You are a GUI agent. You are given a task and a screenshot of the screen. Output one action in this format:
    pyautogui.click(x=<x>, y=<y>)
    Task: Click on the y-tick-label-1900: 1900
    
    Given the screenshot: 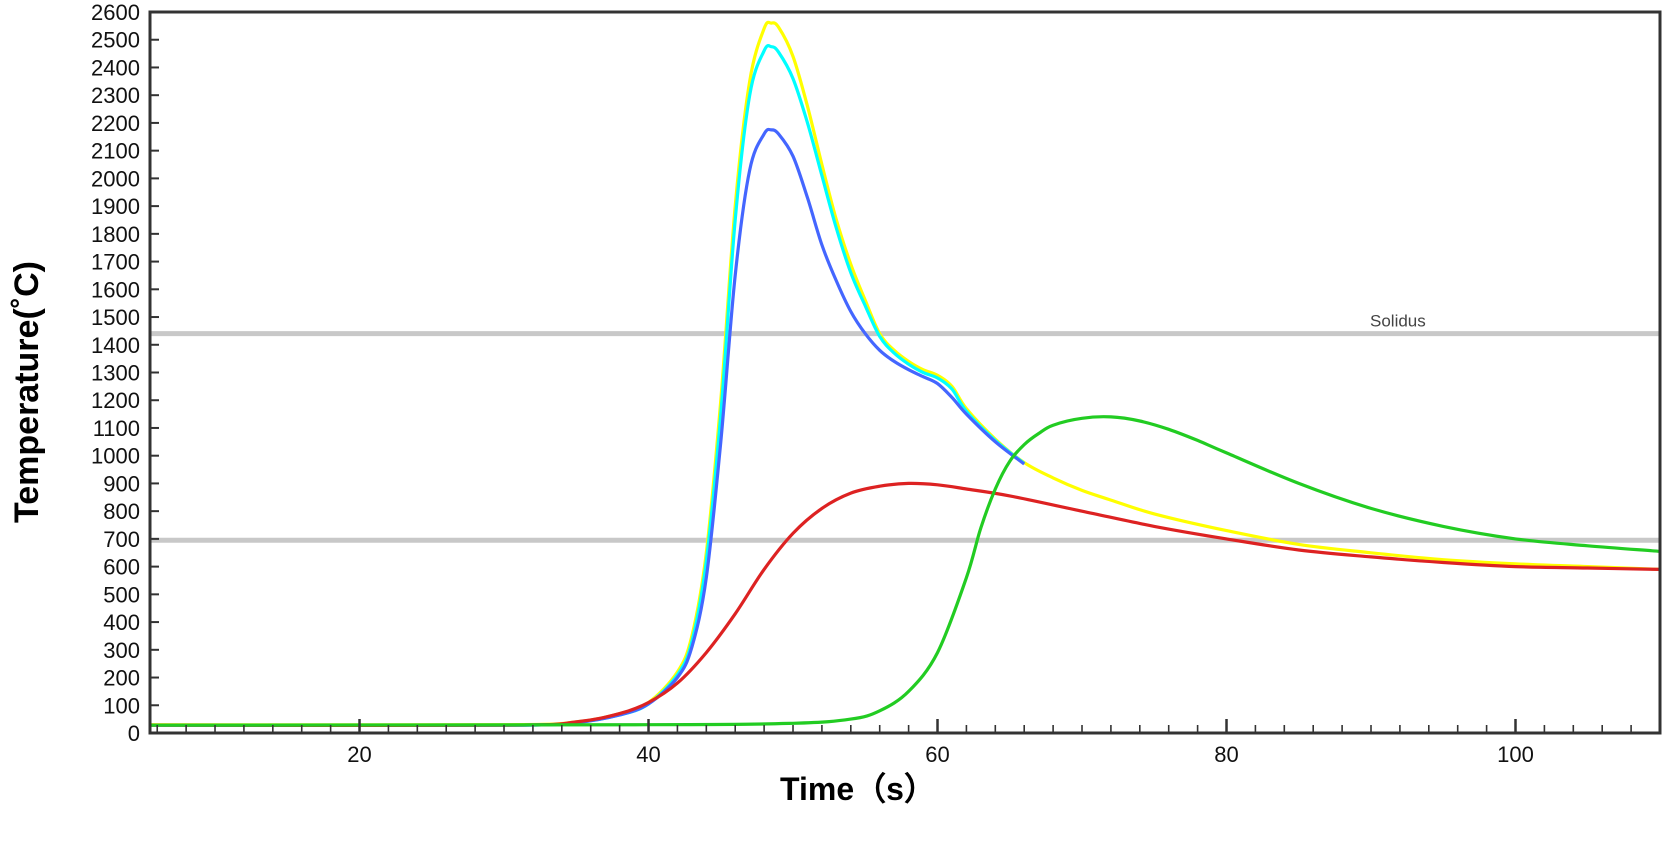 What is the action you would take?
    pyautogui.click(x=115, y=206)
    